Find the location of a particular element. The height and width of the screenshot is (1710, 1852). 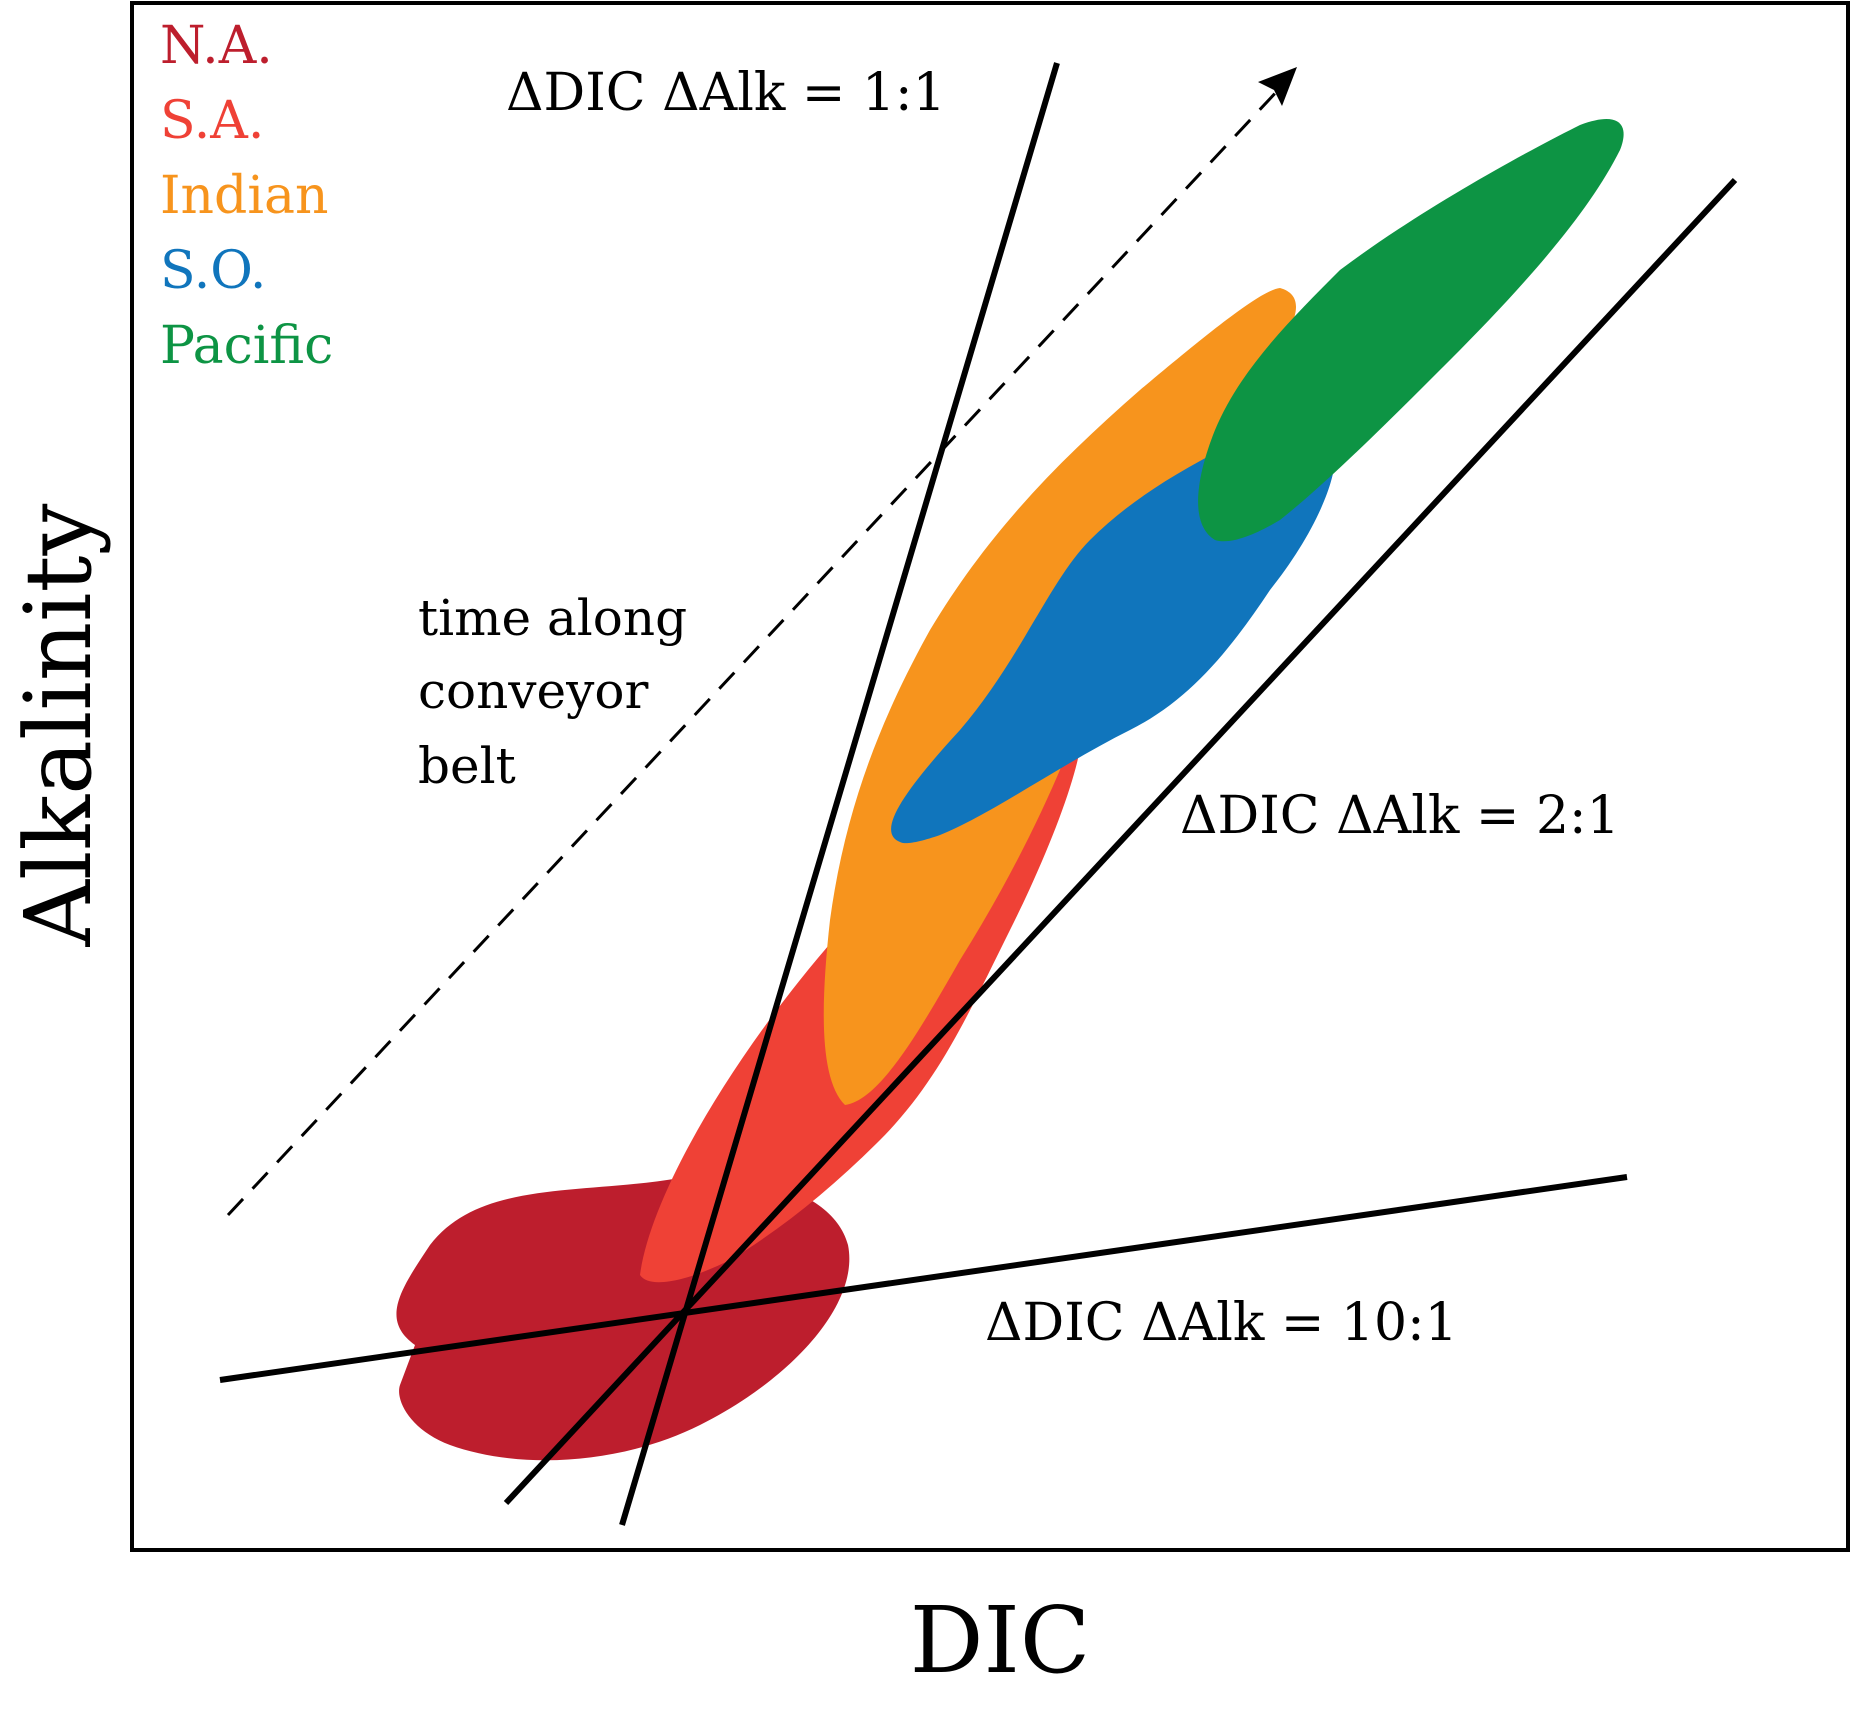

legend-item-indian: Indian is located at coordinates (244, 196).